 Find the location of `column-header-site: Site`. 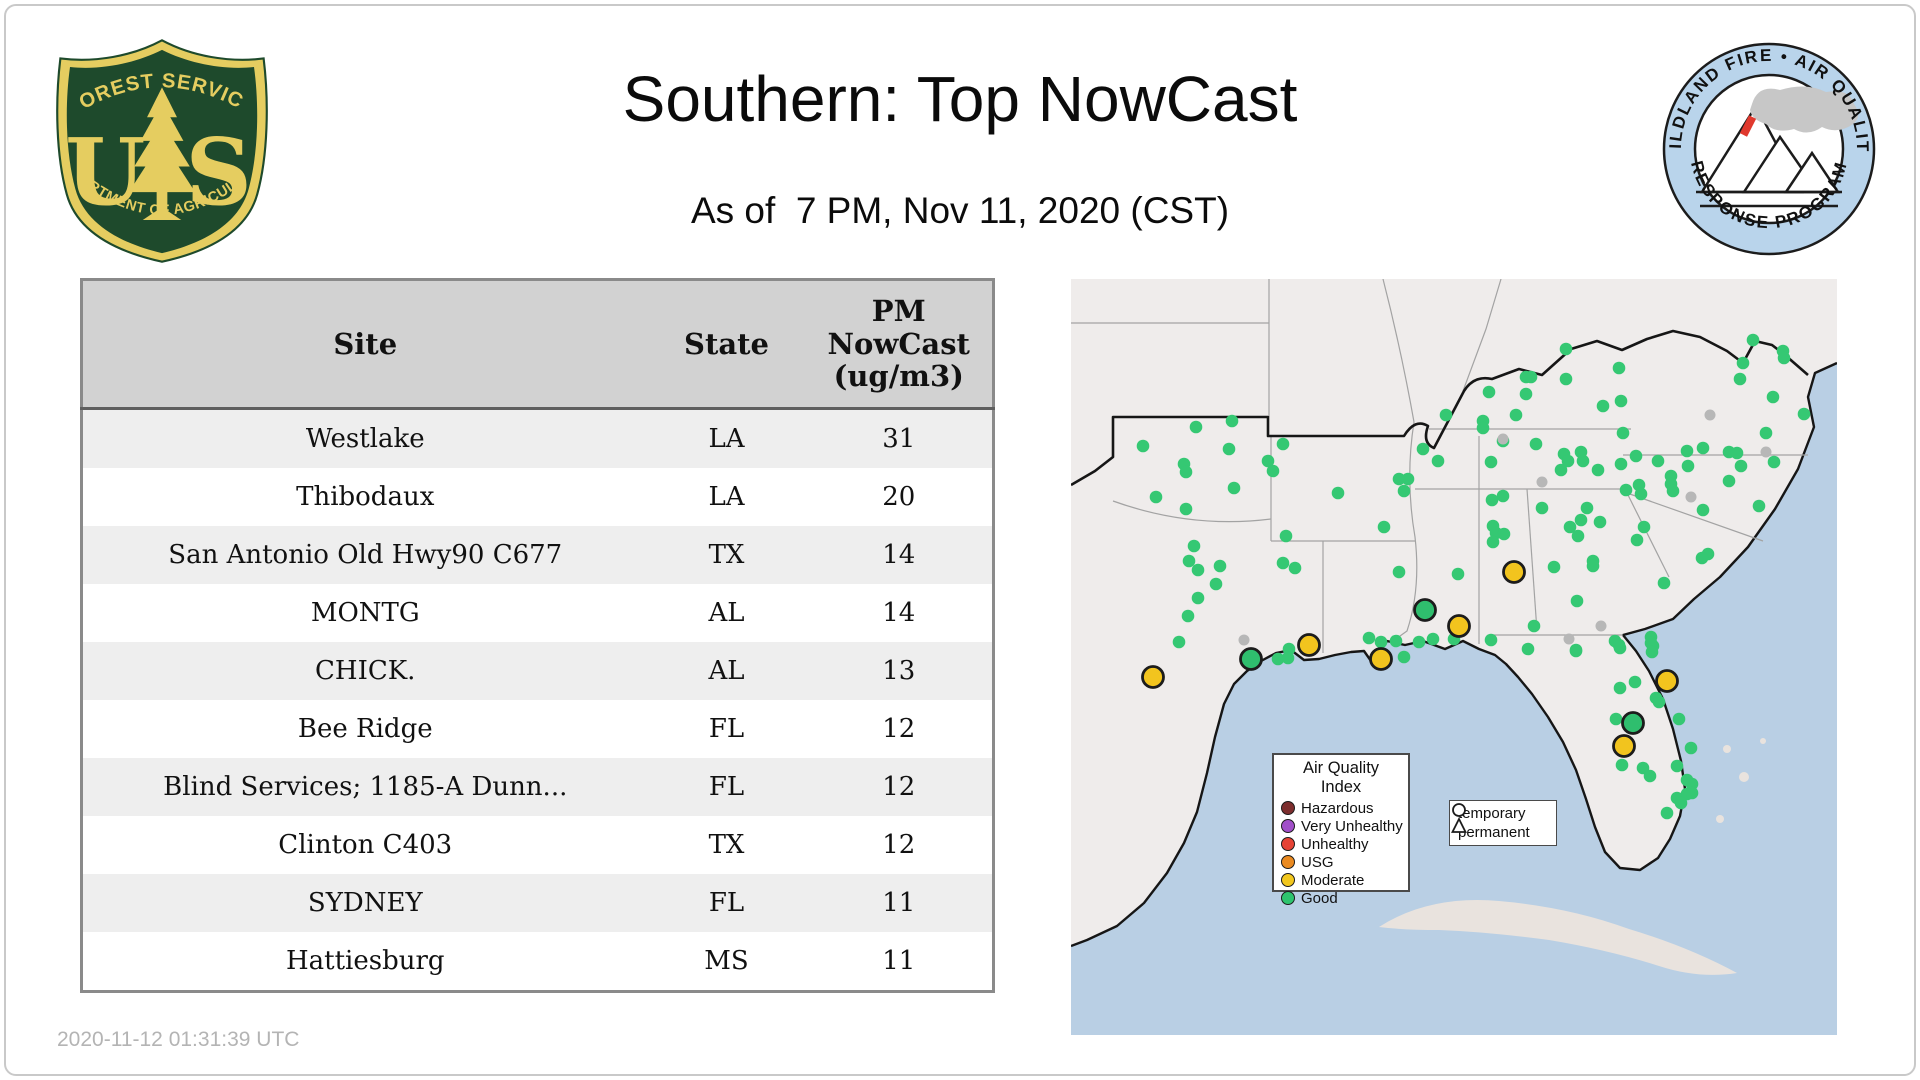

column-header-site: Site is located at coordinates (364, 344).